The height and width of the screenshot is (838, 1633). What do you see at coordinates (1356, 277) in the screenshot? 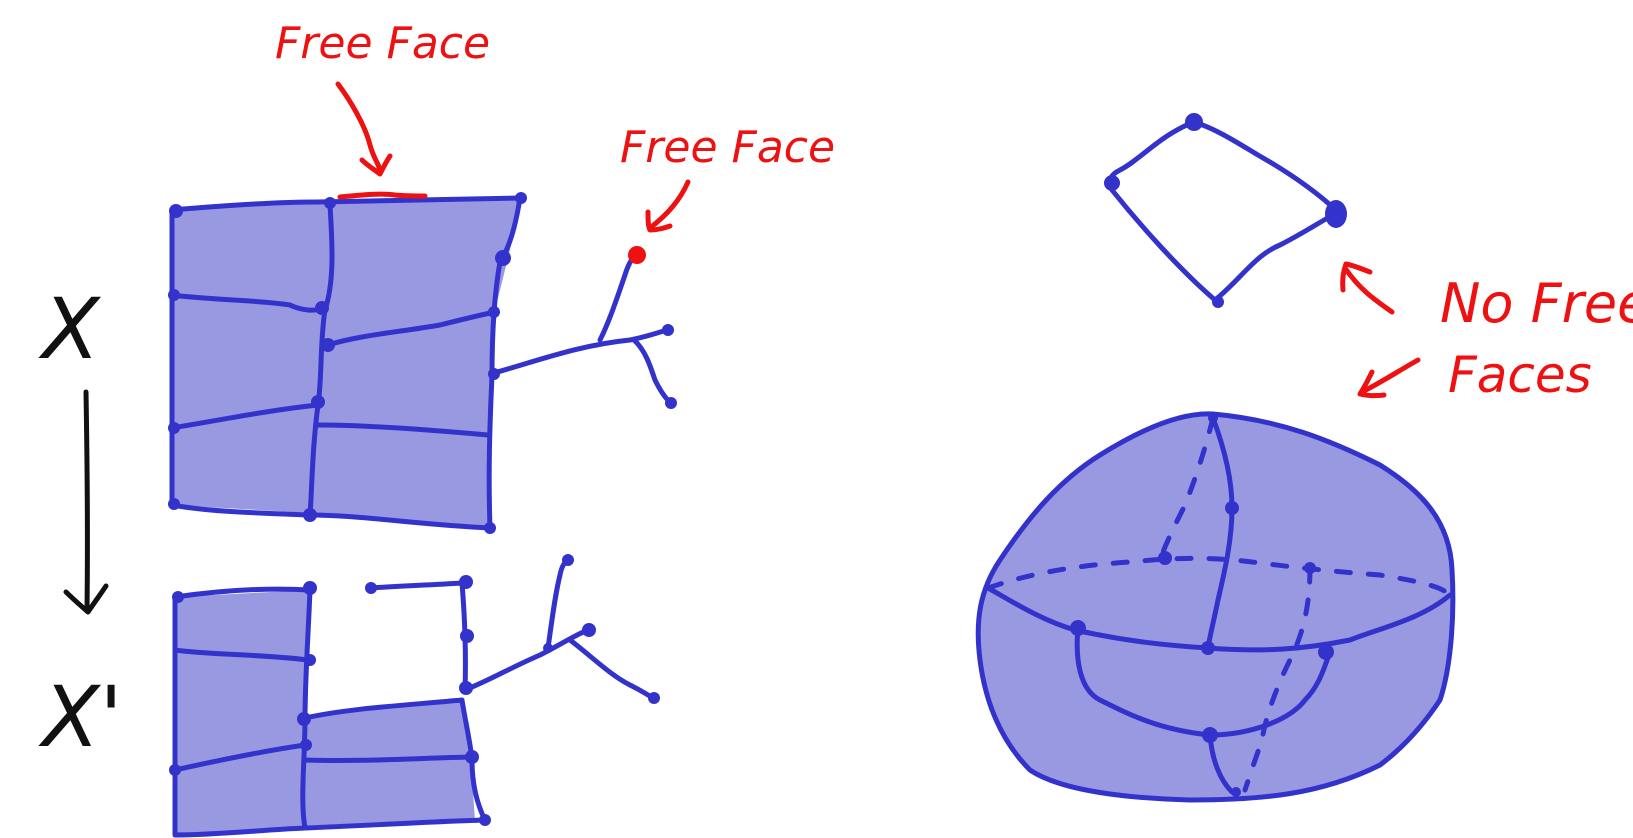
I see `no-free-faces-arrow-up-head` at bounding box center [1356, 277].